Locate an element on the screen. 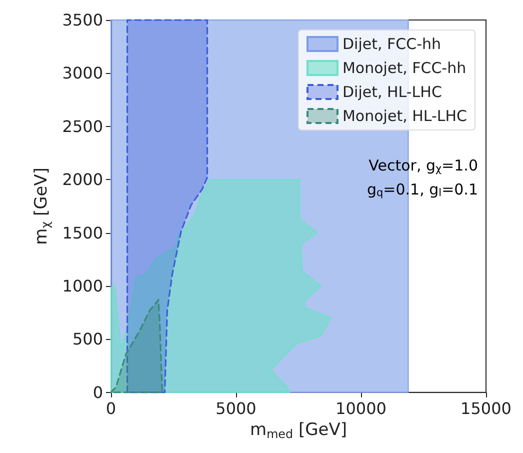 The image size is (523, 453). y-tick-label: 3000 is located at coordinates (82, 73).